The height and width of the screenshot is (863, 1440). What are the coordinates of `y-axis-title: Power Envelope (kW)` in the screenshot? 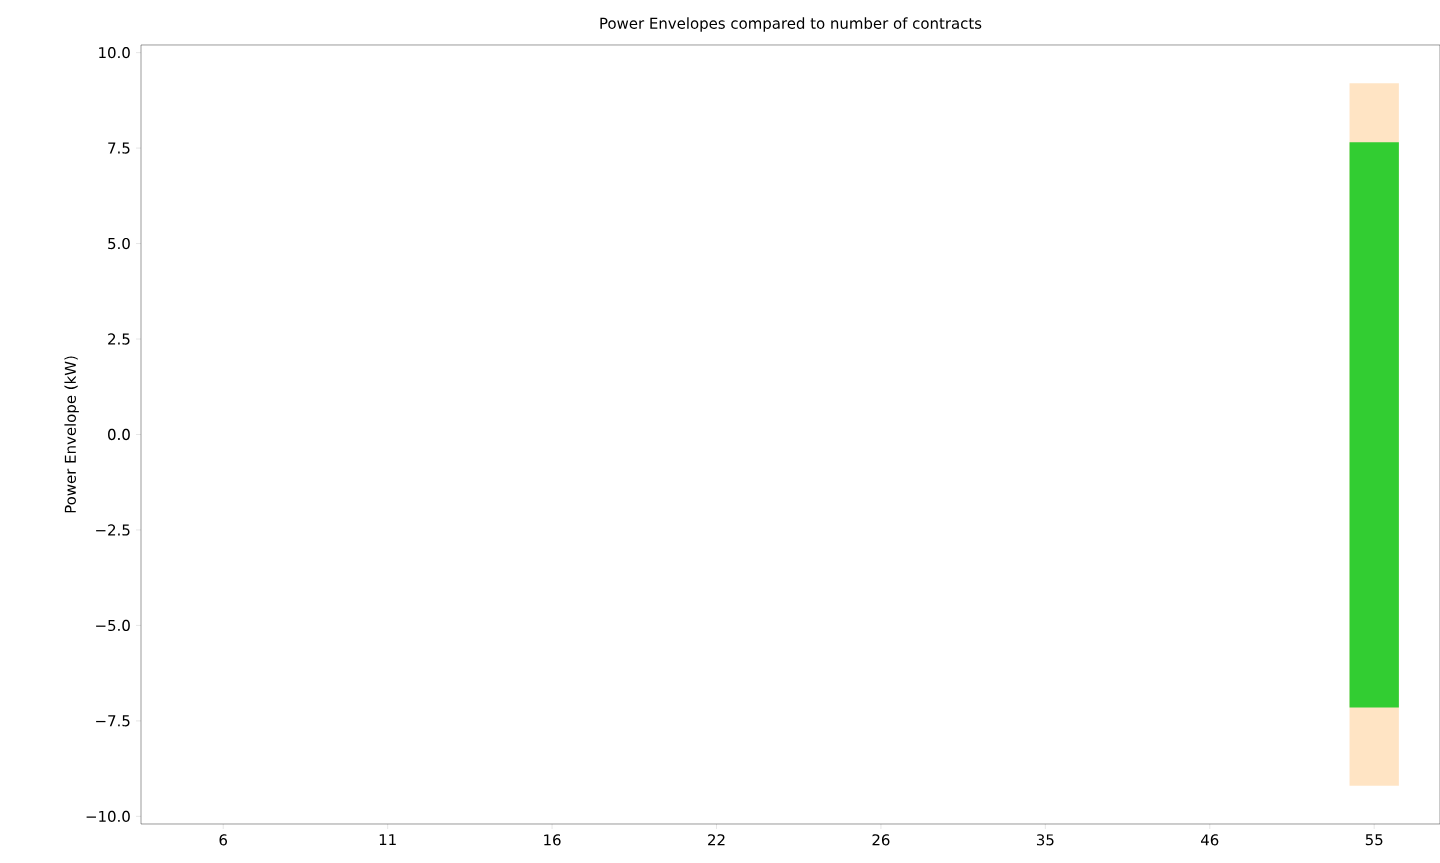 It's located at (71, 434).